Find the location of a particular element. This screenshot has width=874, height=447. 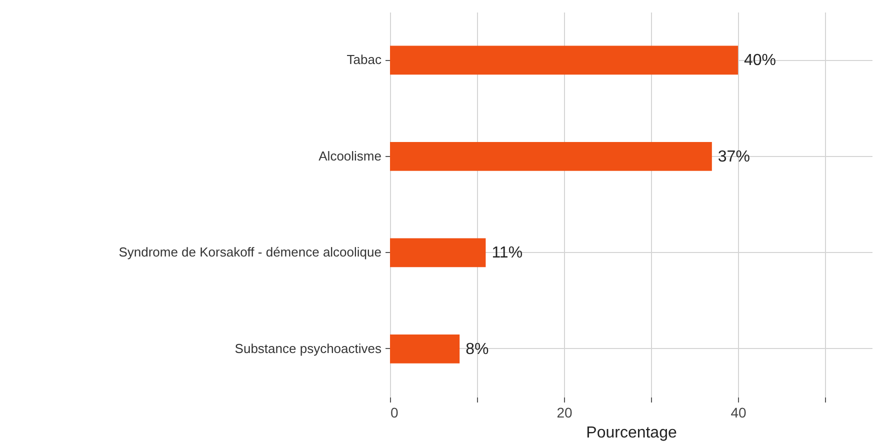

data-label: 8% is located at coordinates (477, 349).